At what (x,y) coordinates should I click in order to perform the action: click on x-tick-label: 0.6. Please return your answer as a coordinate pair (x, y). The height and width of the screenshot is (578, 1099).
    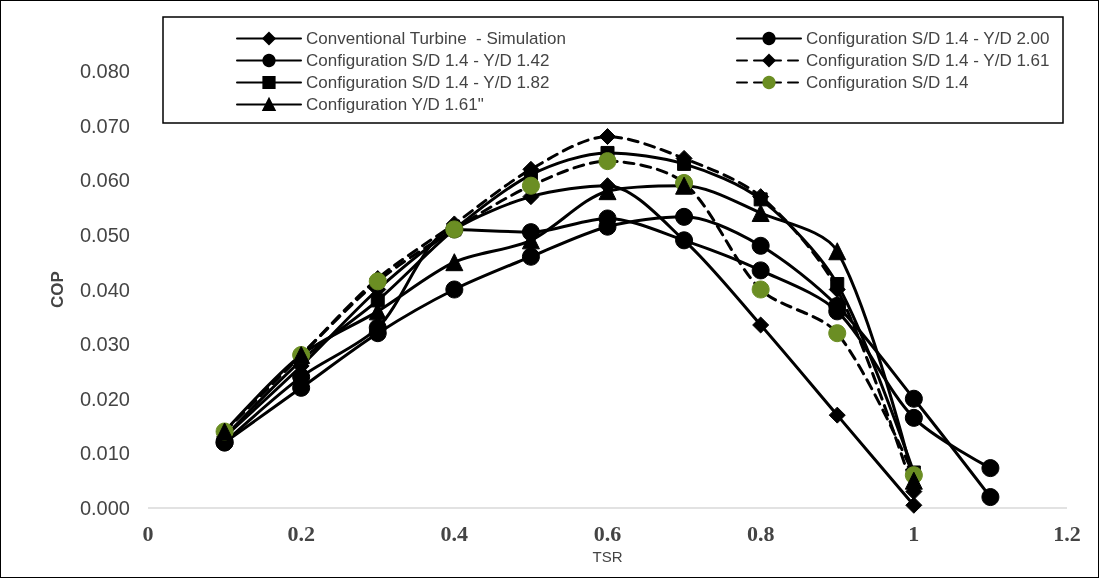
    Looking at the image, I should click on (607, 533).